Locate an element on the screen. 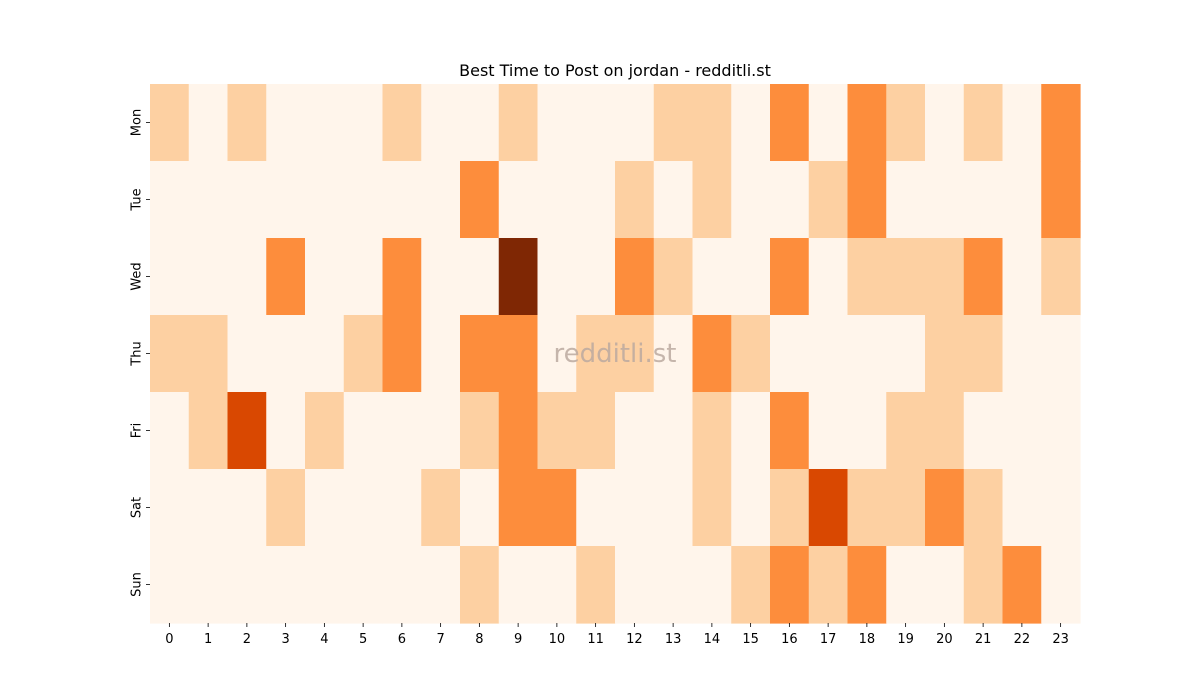 This screenshot has width=1200, height=700. x-tick-label: 9 is located at coordinates (518, 639).